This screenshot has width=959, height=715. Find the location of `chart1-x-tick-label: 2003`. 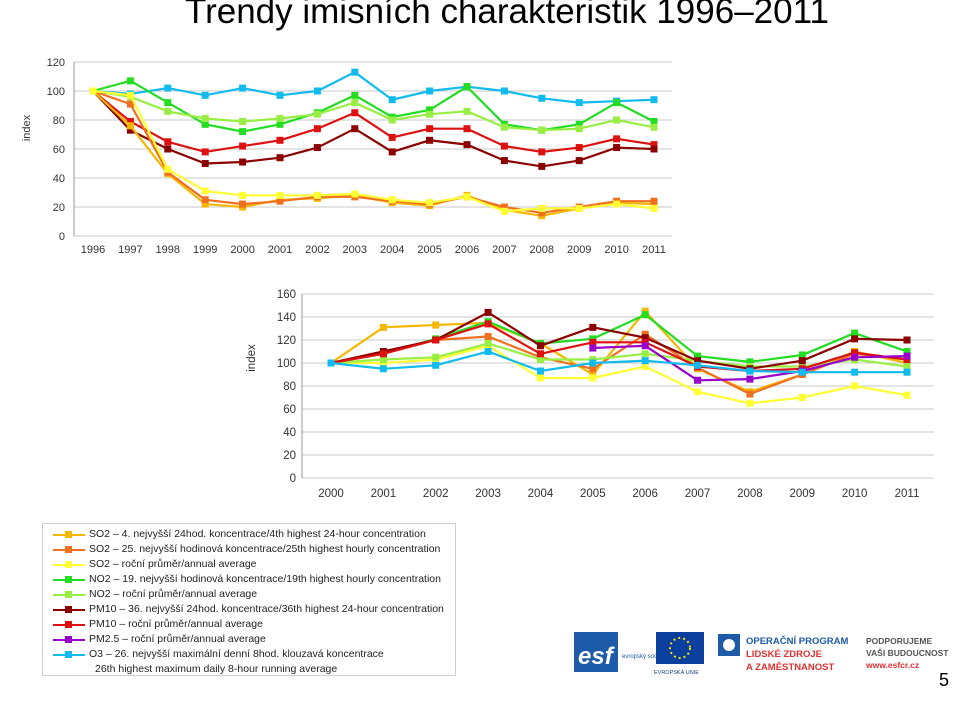

chart1-x-tick-label: 2003 is located at coordinates (488, 494).